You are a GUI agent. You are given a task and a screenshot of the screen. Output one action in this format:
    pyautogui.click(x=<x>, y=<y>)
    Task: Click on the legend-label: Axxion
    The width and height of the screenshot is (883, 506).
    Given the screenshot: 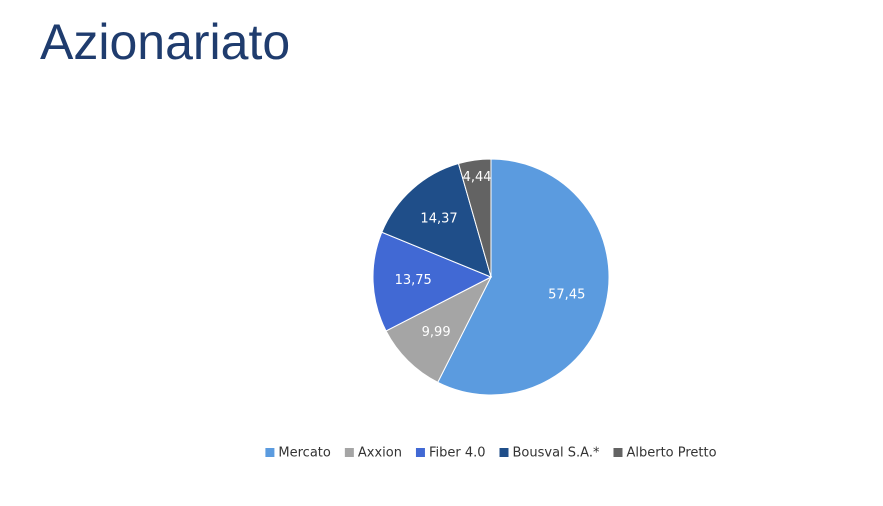 What is the action you would take?
    pyautogui.click(x=380, y=453)
    